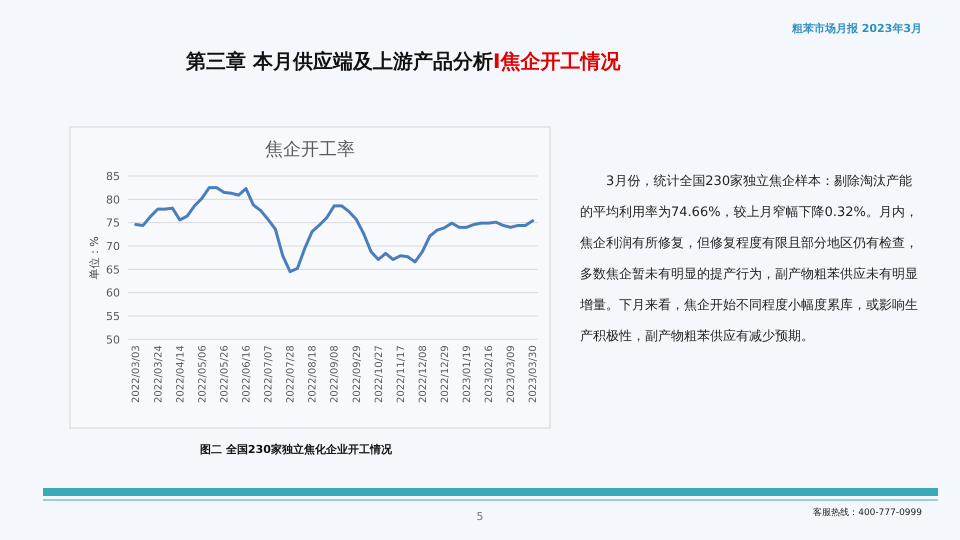 The width and height of the screenshot is (960, 540). Describe the element at coordinates (445, 374) in the screenshot. I see `x-tick-label: 2022/12/29` at that location.